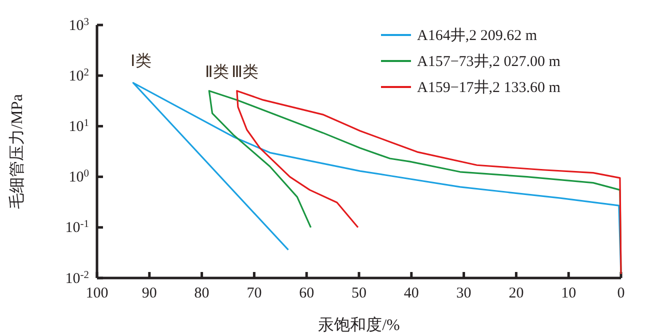 Image resolution: width=660 pixels, height=334 pixels. Describe the element at coordinates (477, 35) in the screenshot. I see `legend-label: A164井,2 209.62 m` at that location.